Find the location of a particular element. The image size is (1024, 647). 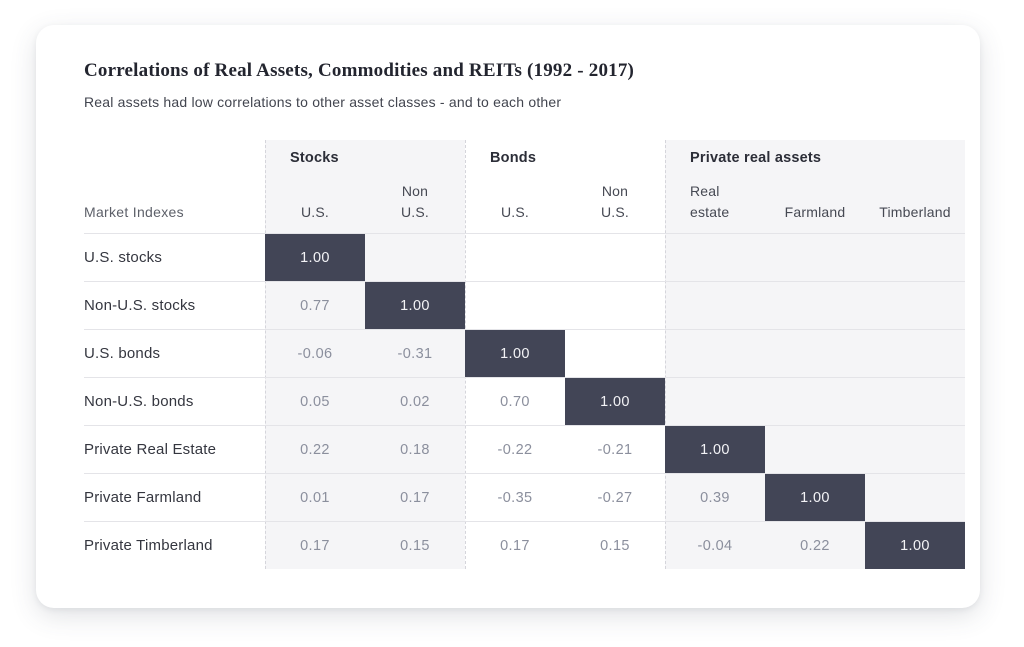

row-label: U.S. bonds is located at coordinates (122, 353).